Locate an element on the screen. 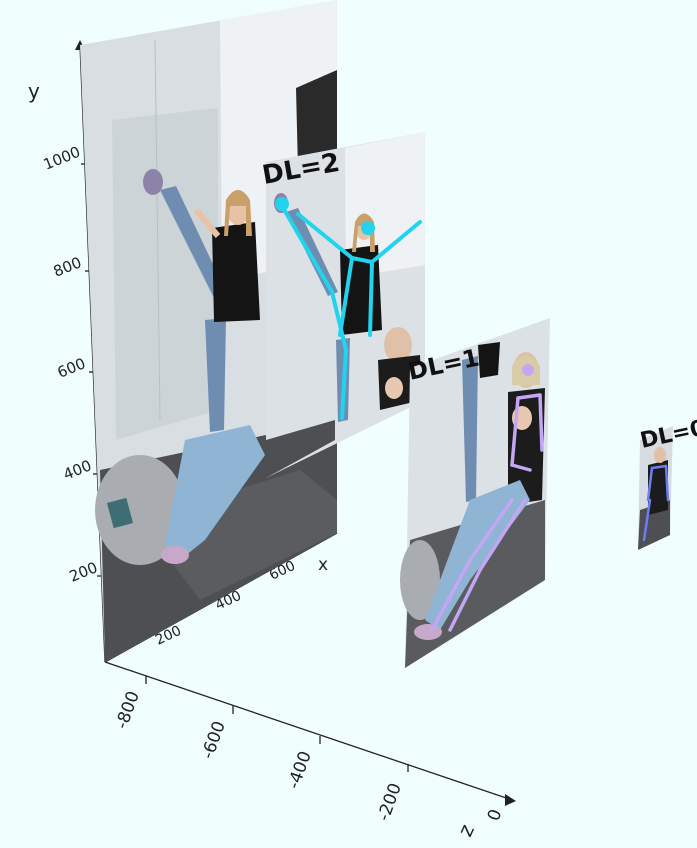 The height and width of the screenshot is (848, 697). y-tick-label: 1000 is located at coordinates (62, 158).